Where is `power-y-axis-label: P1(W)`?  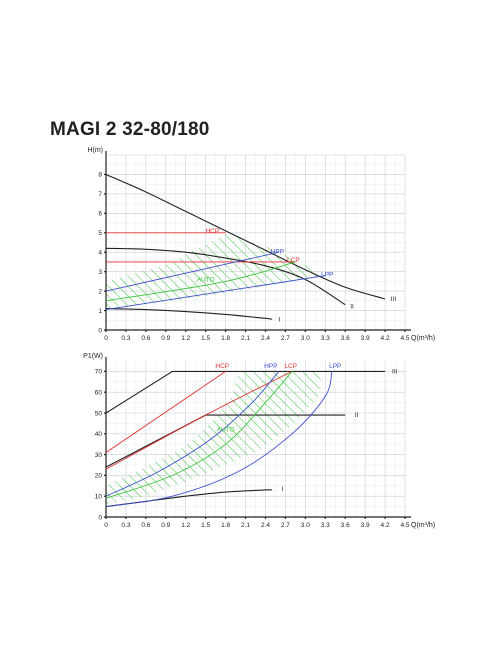 power-y-axis-label: P1(W) is located at coordinates (93, 356).